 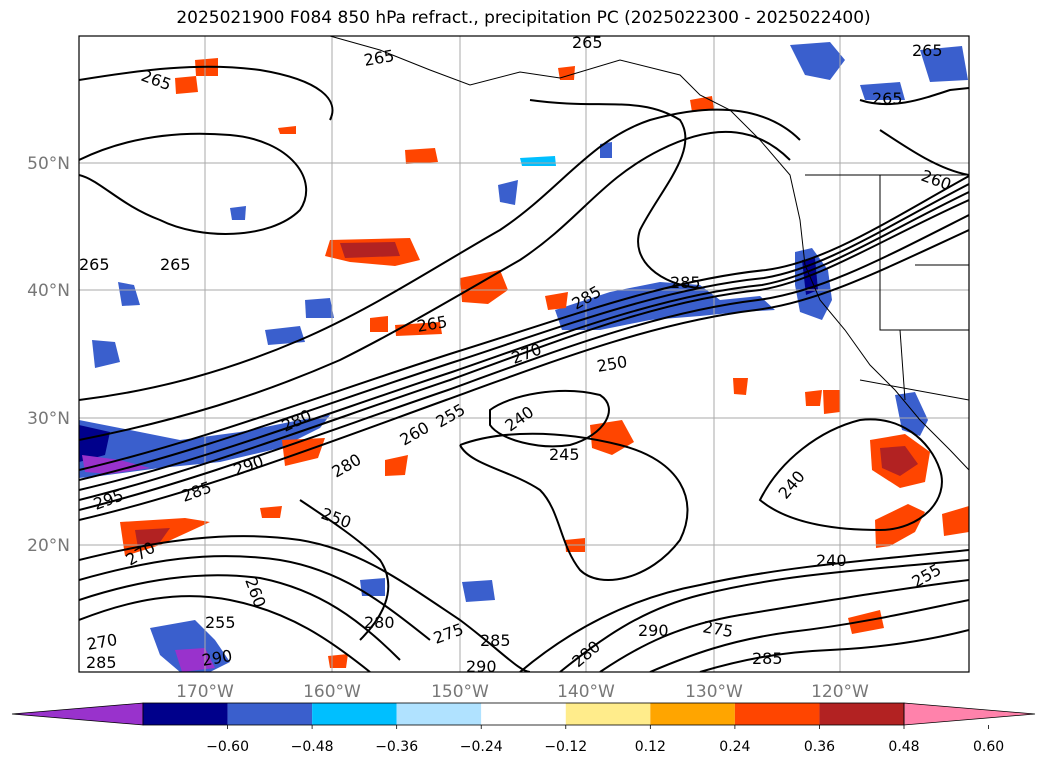 I want to click on colorbar-extend-high, so click(x=969, y=714).